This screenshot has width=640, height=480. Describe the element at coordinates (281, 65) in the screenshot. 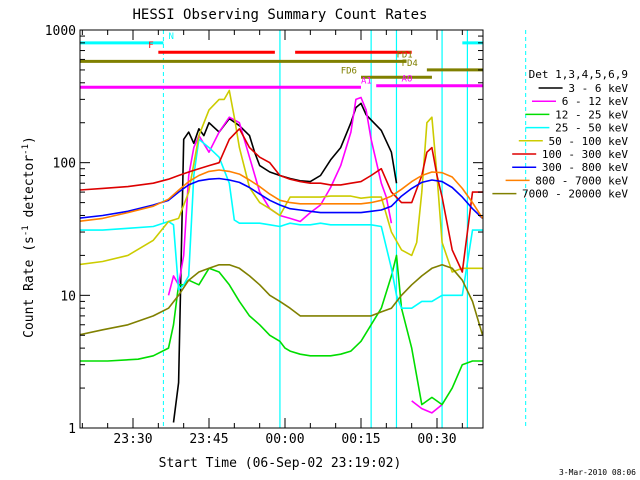

I see `flag-bars` at that location.